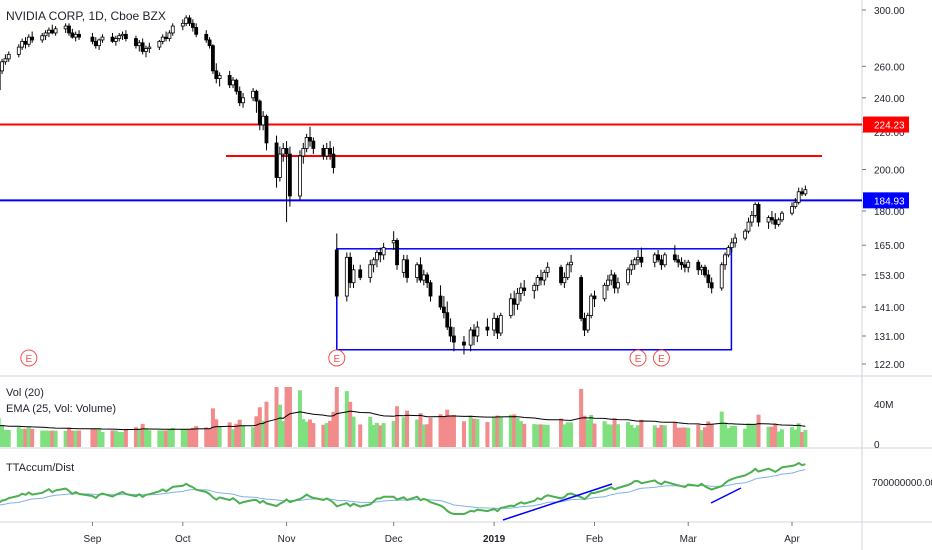 The image size is (932, 550). What do you see at coordinates (336, 359) in the screenshot?
I see `earnings-marker-label: E` at bounding box center [336, 359].